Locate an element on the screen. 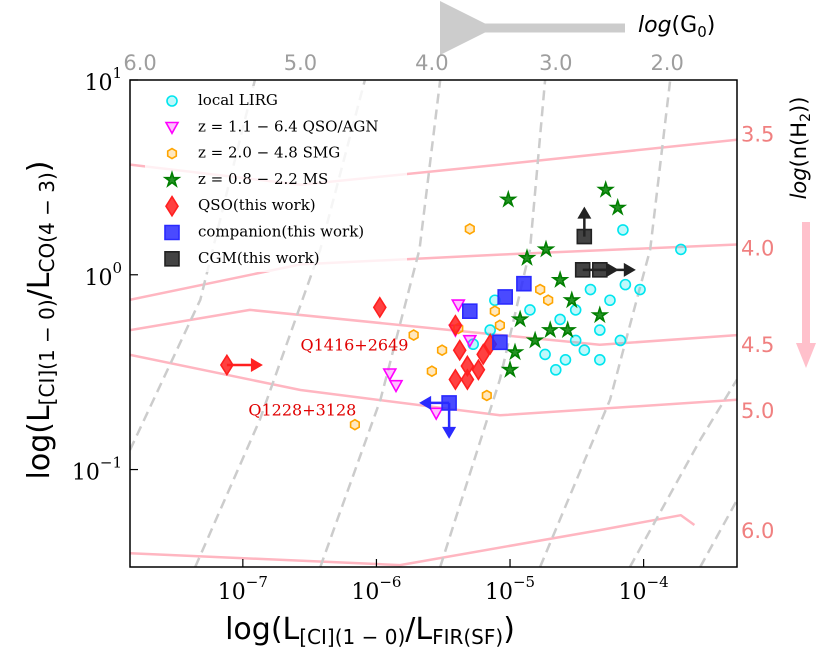 The height and width of the screenshot is (665, 830). x-tick-exp: −4 is located at coordinates (658, 582).